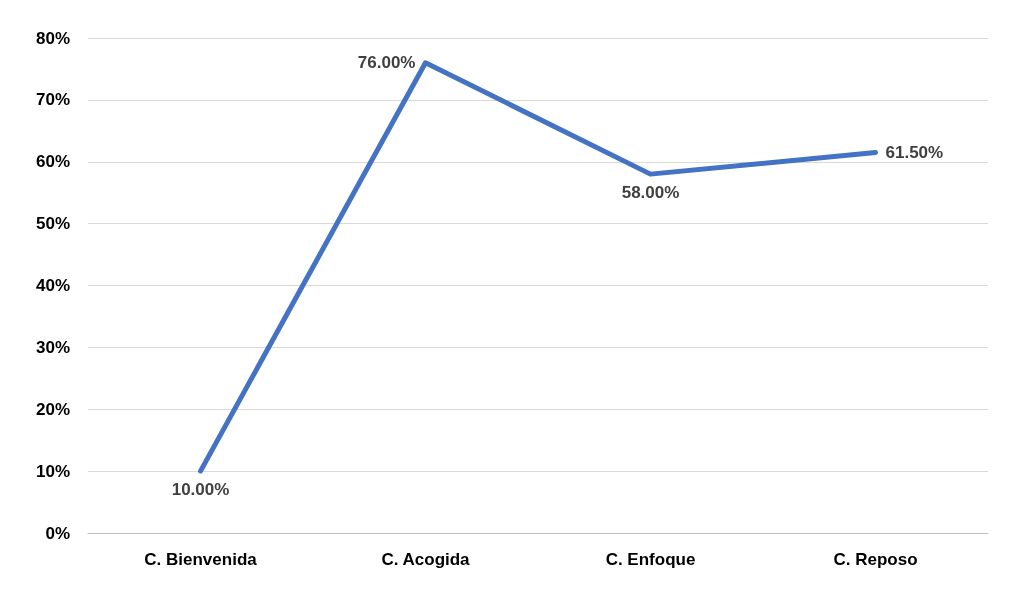 The image size is (1022, 593). What do you see at coordinates (201, 559) in the screenshot?
I see `x-tick-label: C. Bienvenida` at bounding box center [201, 559].